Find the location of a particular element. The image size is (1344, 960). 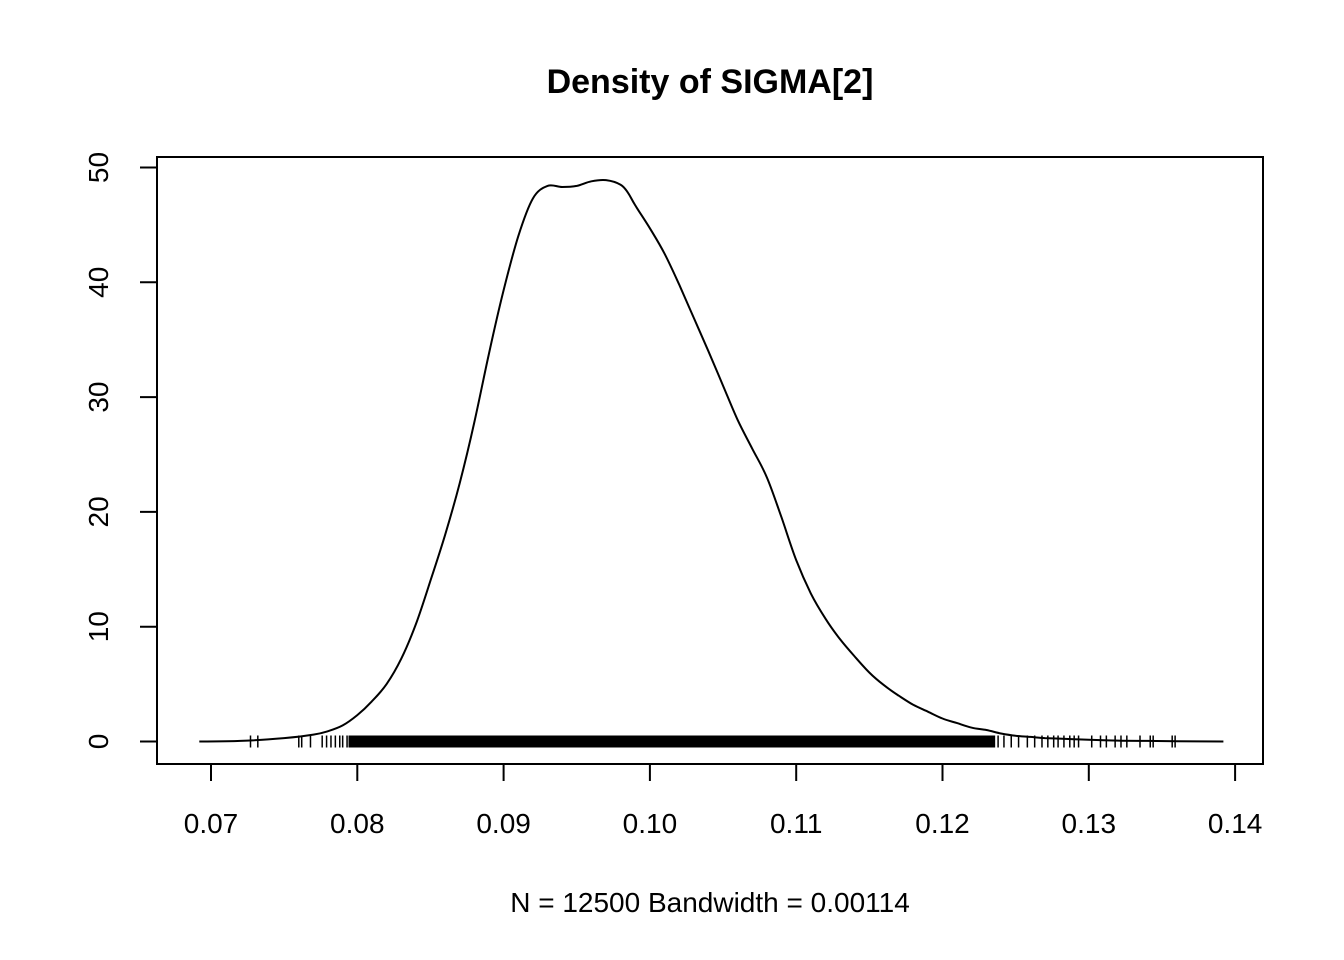

y-tick-label: 10 is located at coordinates (98, 626).